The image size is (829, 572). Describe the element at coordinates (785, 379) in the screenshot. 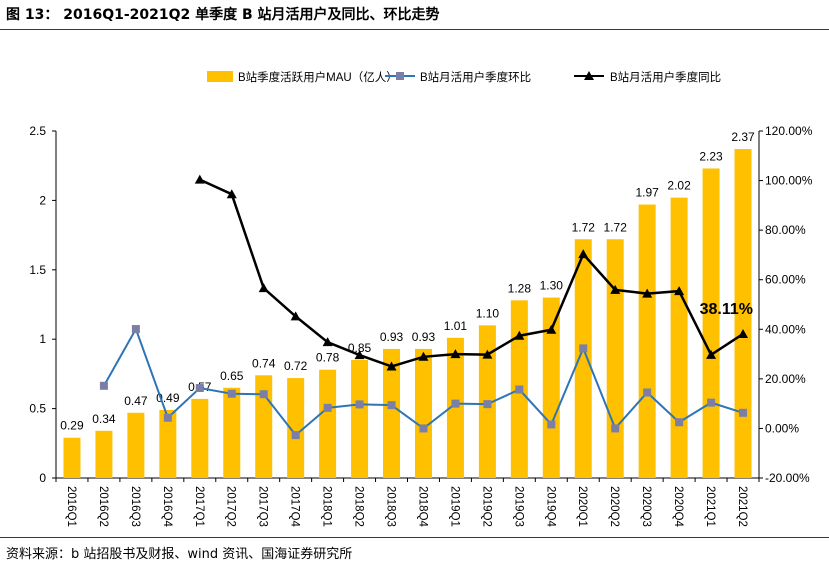

I see `y2-tick-label: 20.00%` at that location.